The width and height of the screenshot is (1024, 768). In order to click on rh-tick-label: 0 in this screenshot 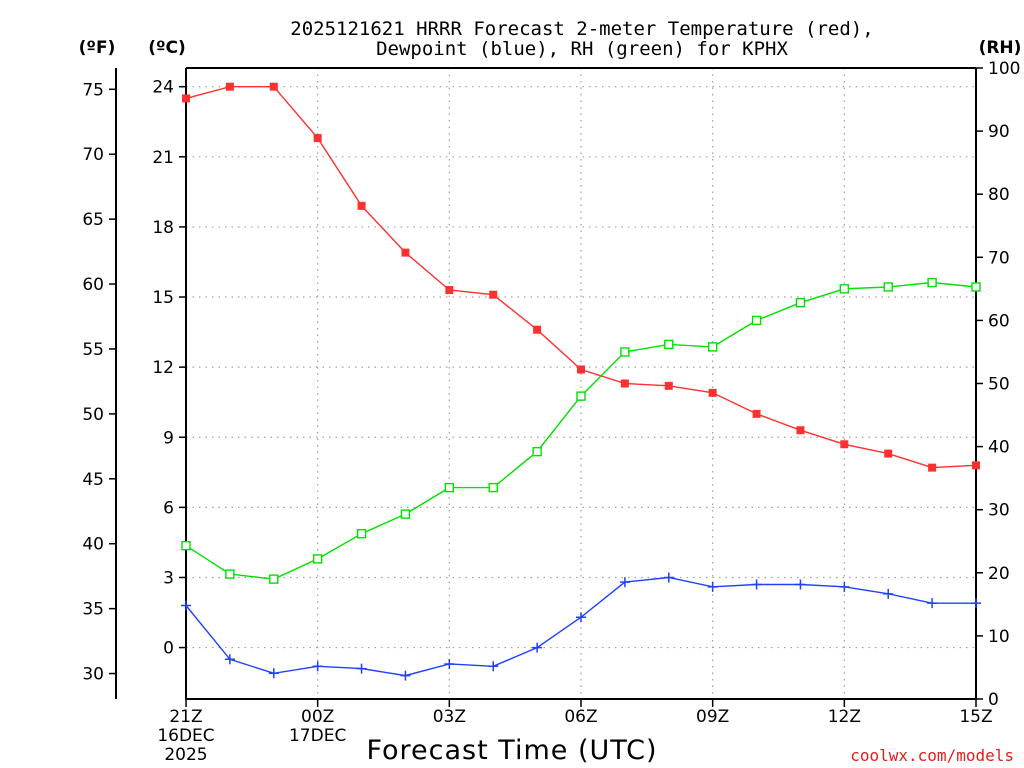, I will do `click(993, 700)`.